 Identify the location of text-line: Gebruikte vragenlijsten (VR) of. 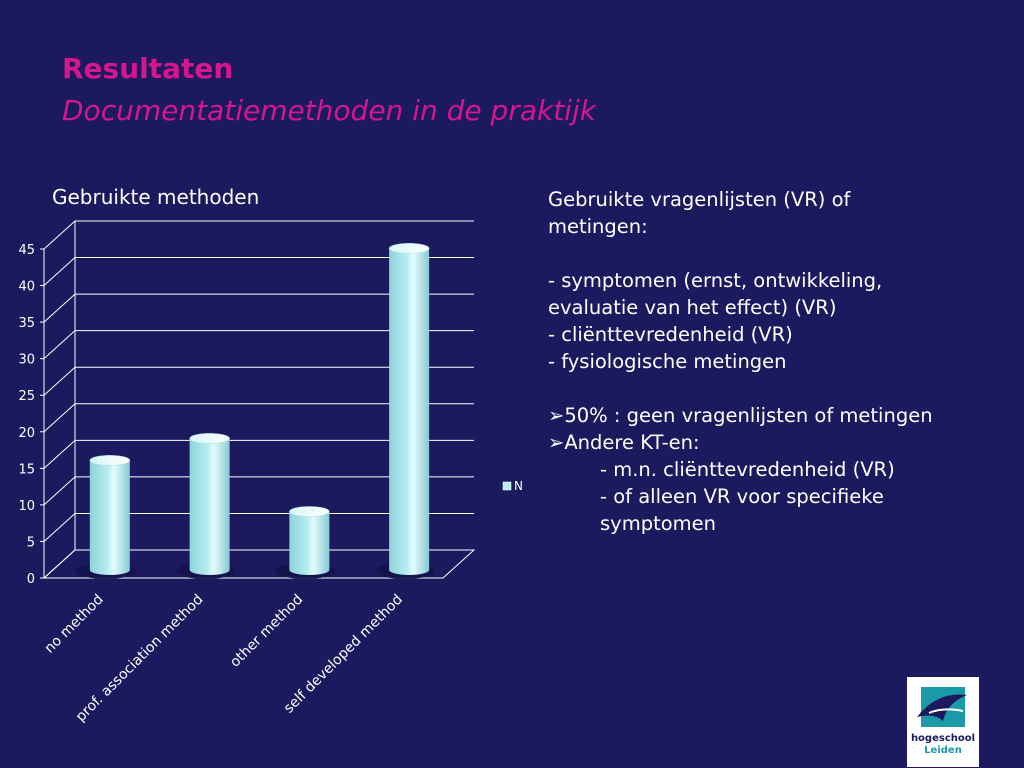
(699, 199).